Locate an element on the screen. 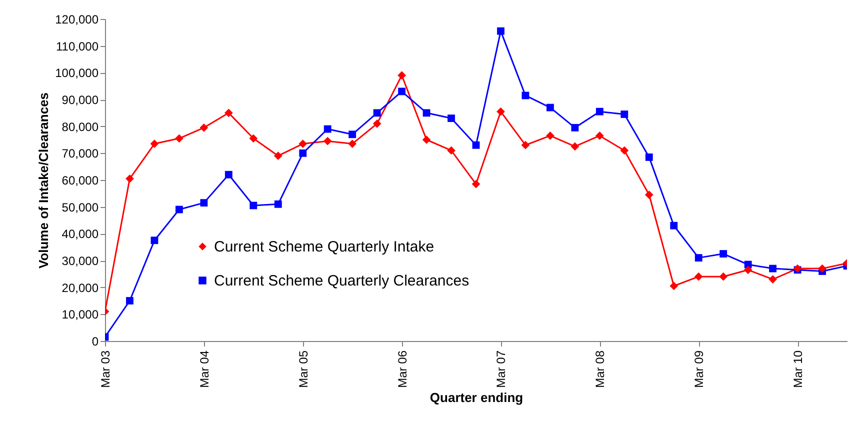 The height and width of the screenshot is (425, 856). y-tick-label: 60,000 is located at coordinates (80, 181).